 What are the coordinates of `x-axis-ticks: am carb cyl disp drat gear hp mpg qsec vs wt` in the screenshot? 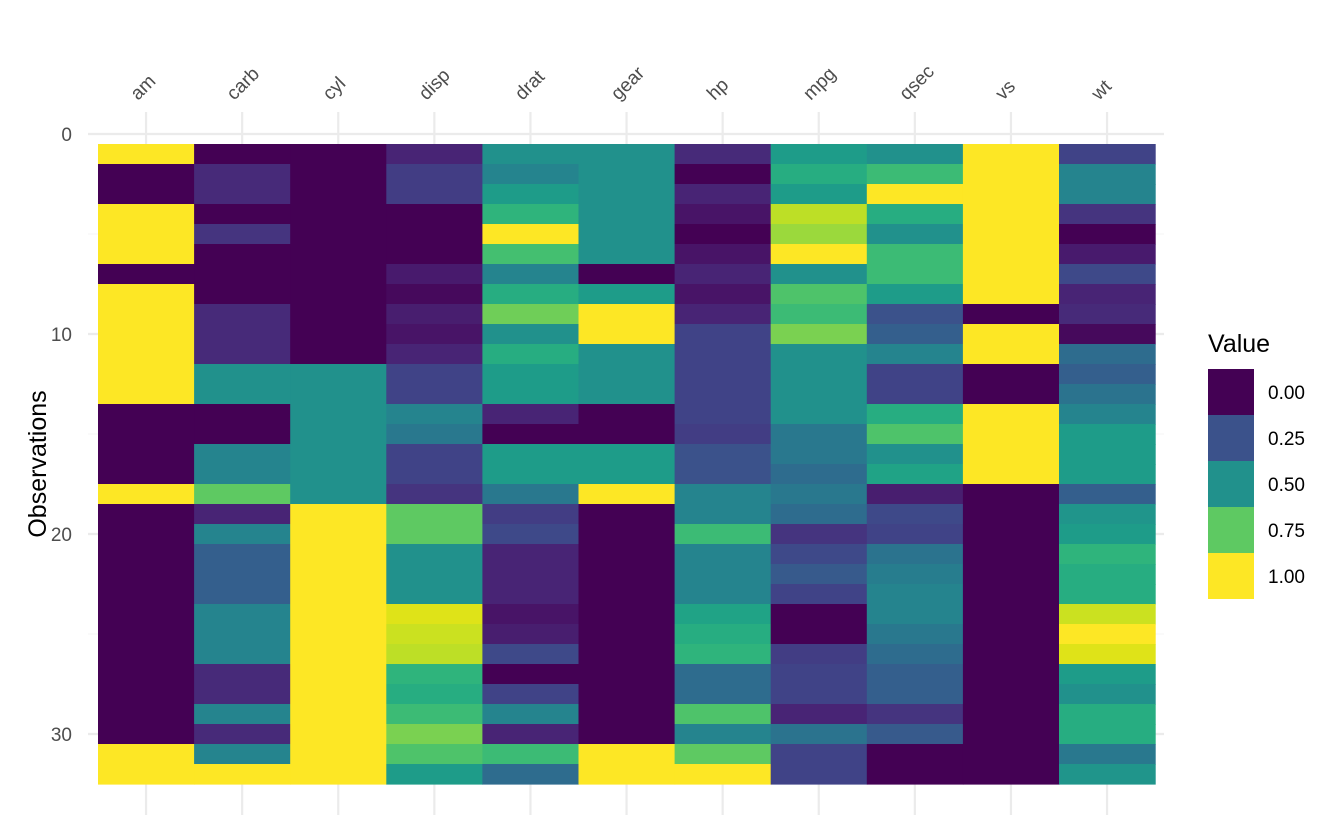 It's located at (622, 83).